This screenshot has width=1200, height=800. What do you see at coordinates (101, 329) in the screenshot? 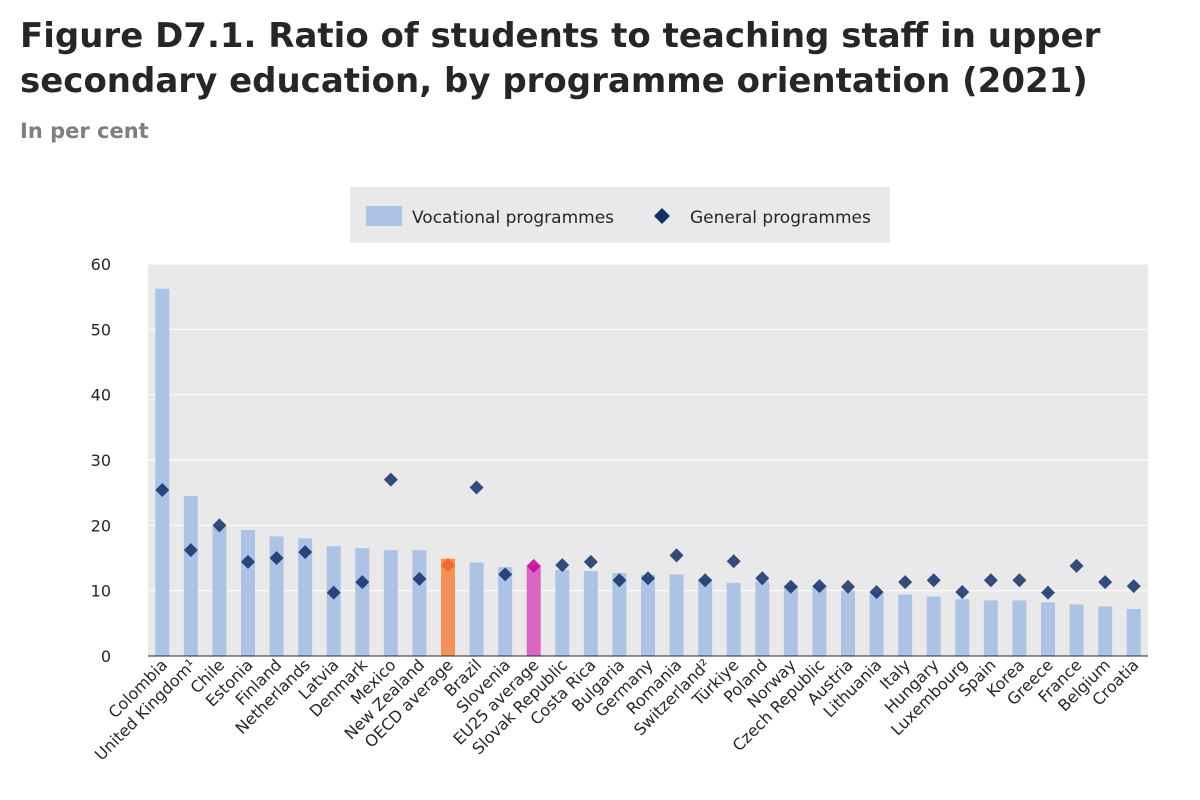
I see `y-tick-label: 50` at bounding box center [101, 329].